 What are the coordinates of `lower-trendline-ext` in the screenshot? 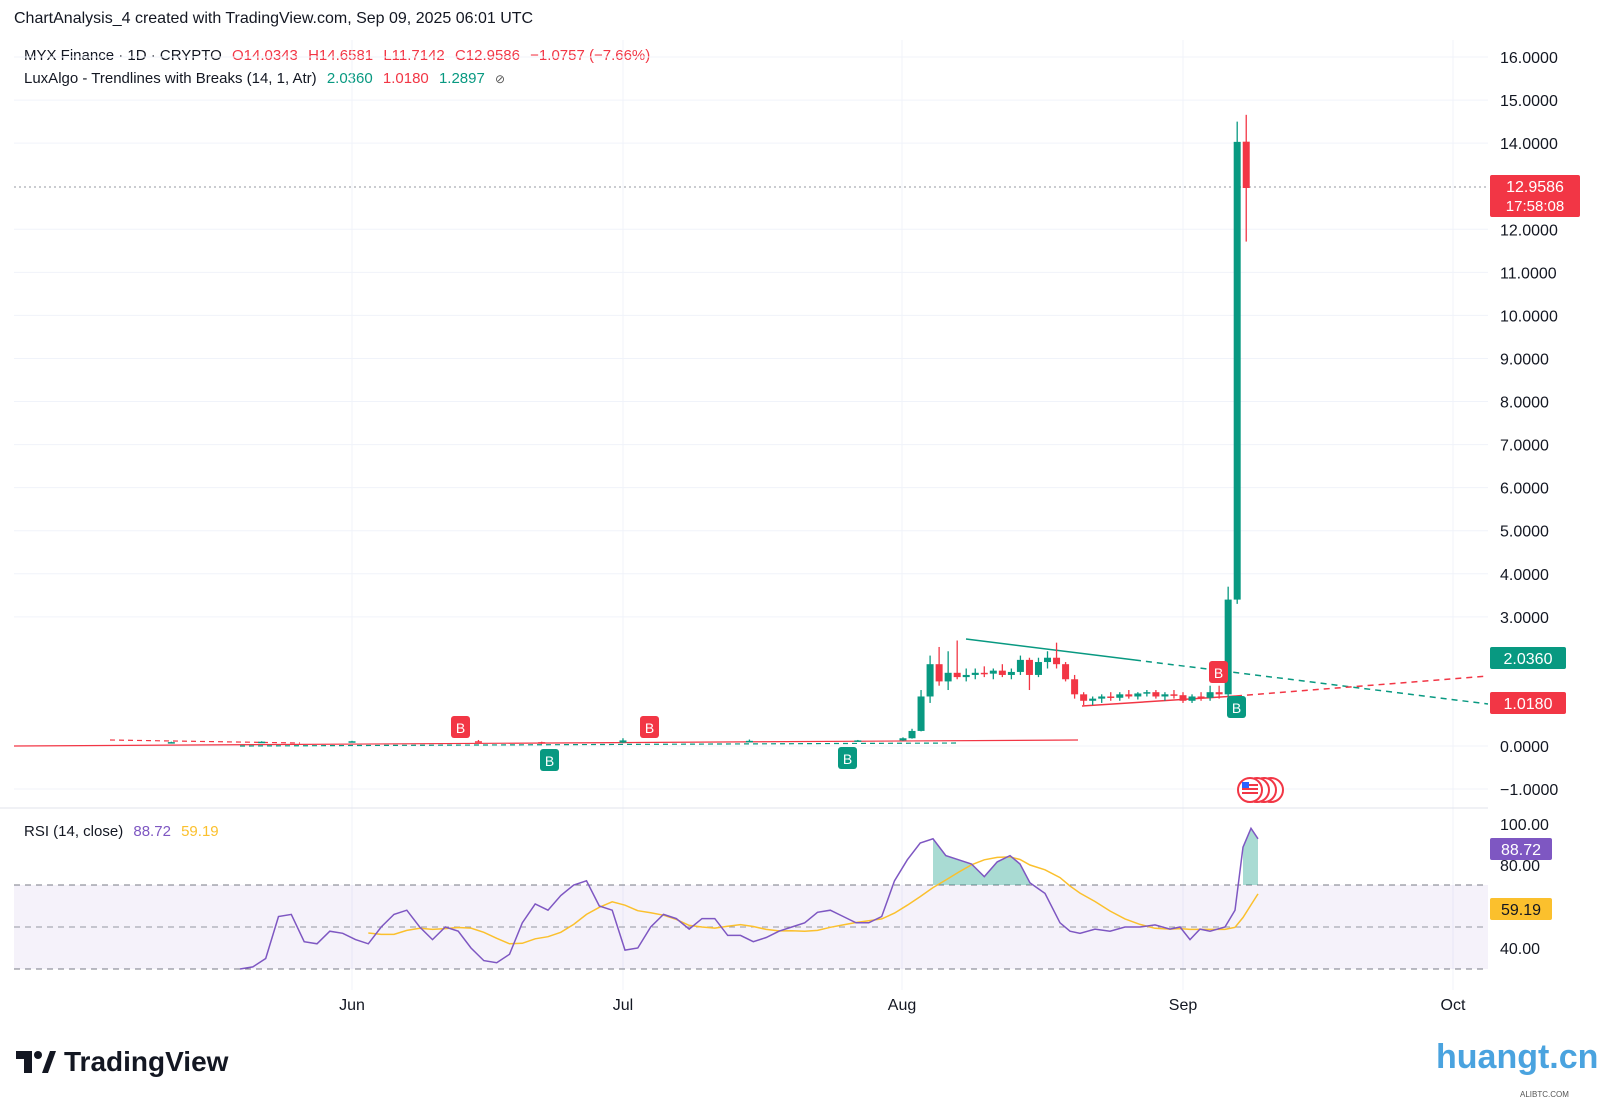 It's located at (1362, 686).